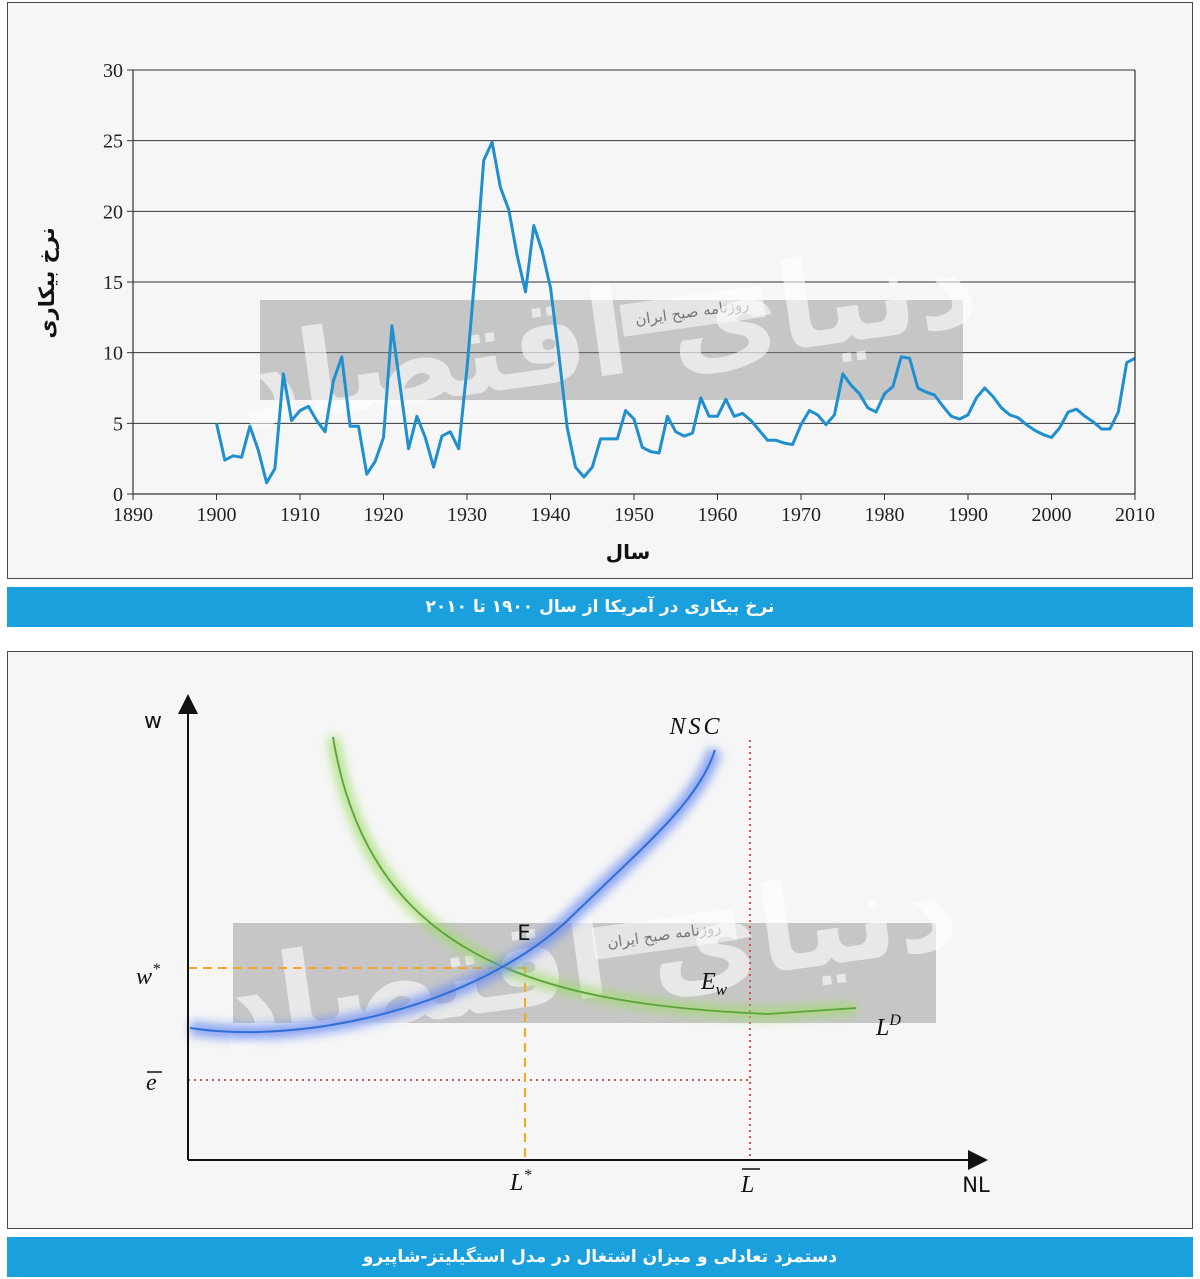 The image size is (1200, 1279). I want to click on watermark-2: روزنامه صبح ایران دنیای اقتصاد, so click(587, 957).